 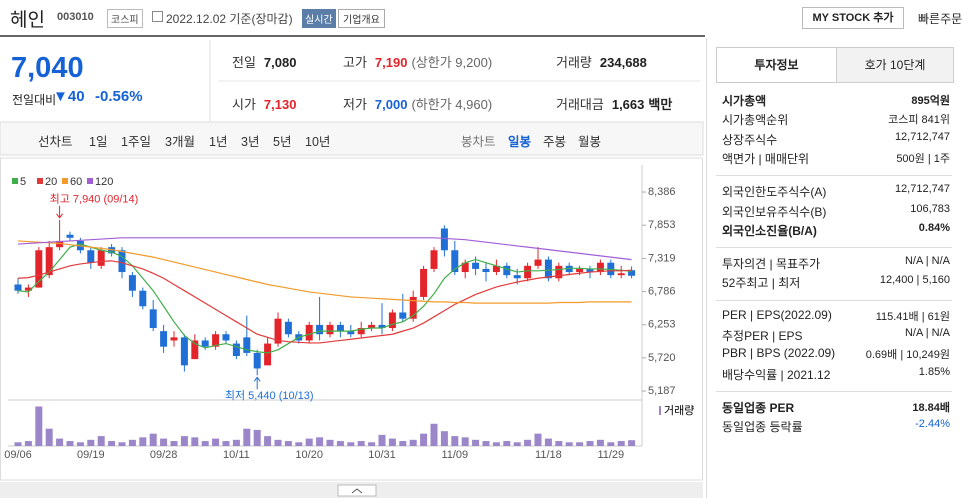 What do you see at coordinates (836, 335) in the screenshot?
I see `info-row: 추정PER | EPS N/A | N/A` at bounding box center [836, 335].